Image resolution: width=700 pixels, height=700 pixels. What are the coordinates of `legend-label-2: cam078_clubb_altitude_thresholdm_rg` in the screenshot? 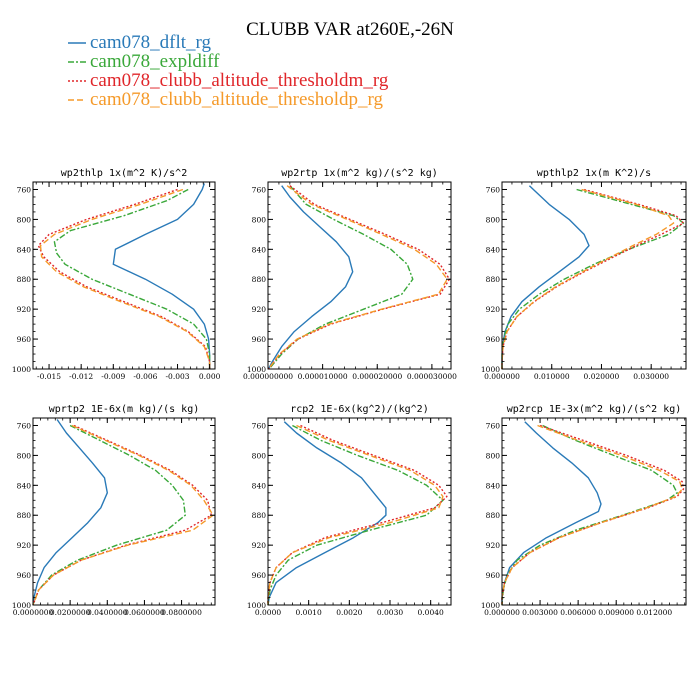 It's located at (239, 80).